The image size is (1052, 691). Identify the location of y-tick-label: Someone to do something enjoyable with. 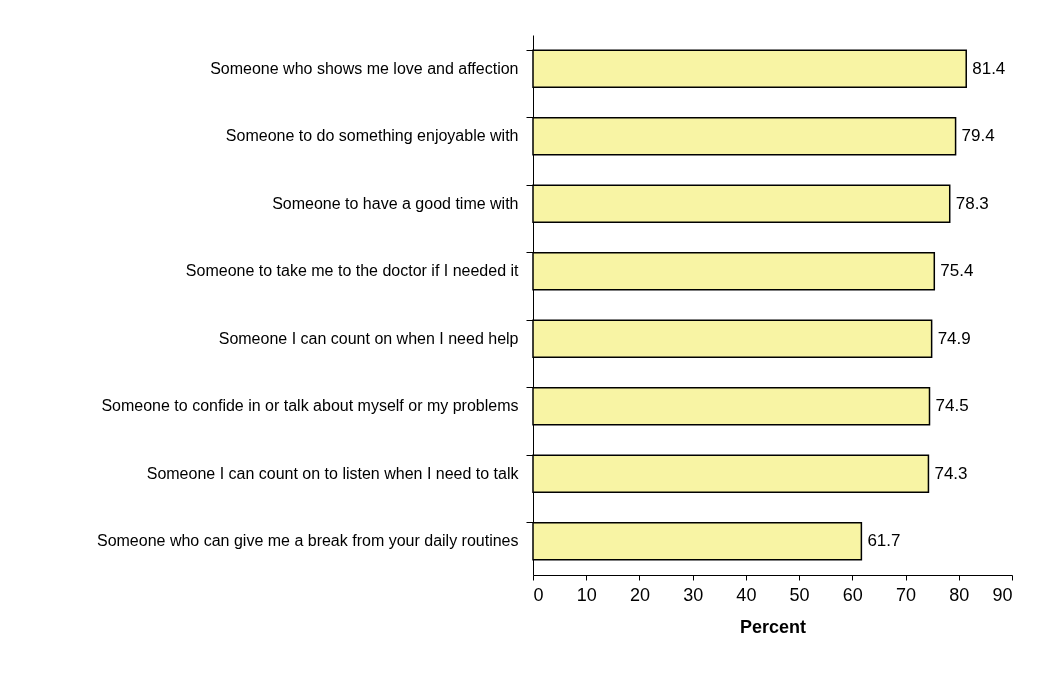
(372, 136).